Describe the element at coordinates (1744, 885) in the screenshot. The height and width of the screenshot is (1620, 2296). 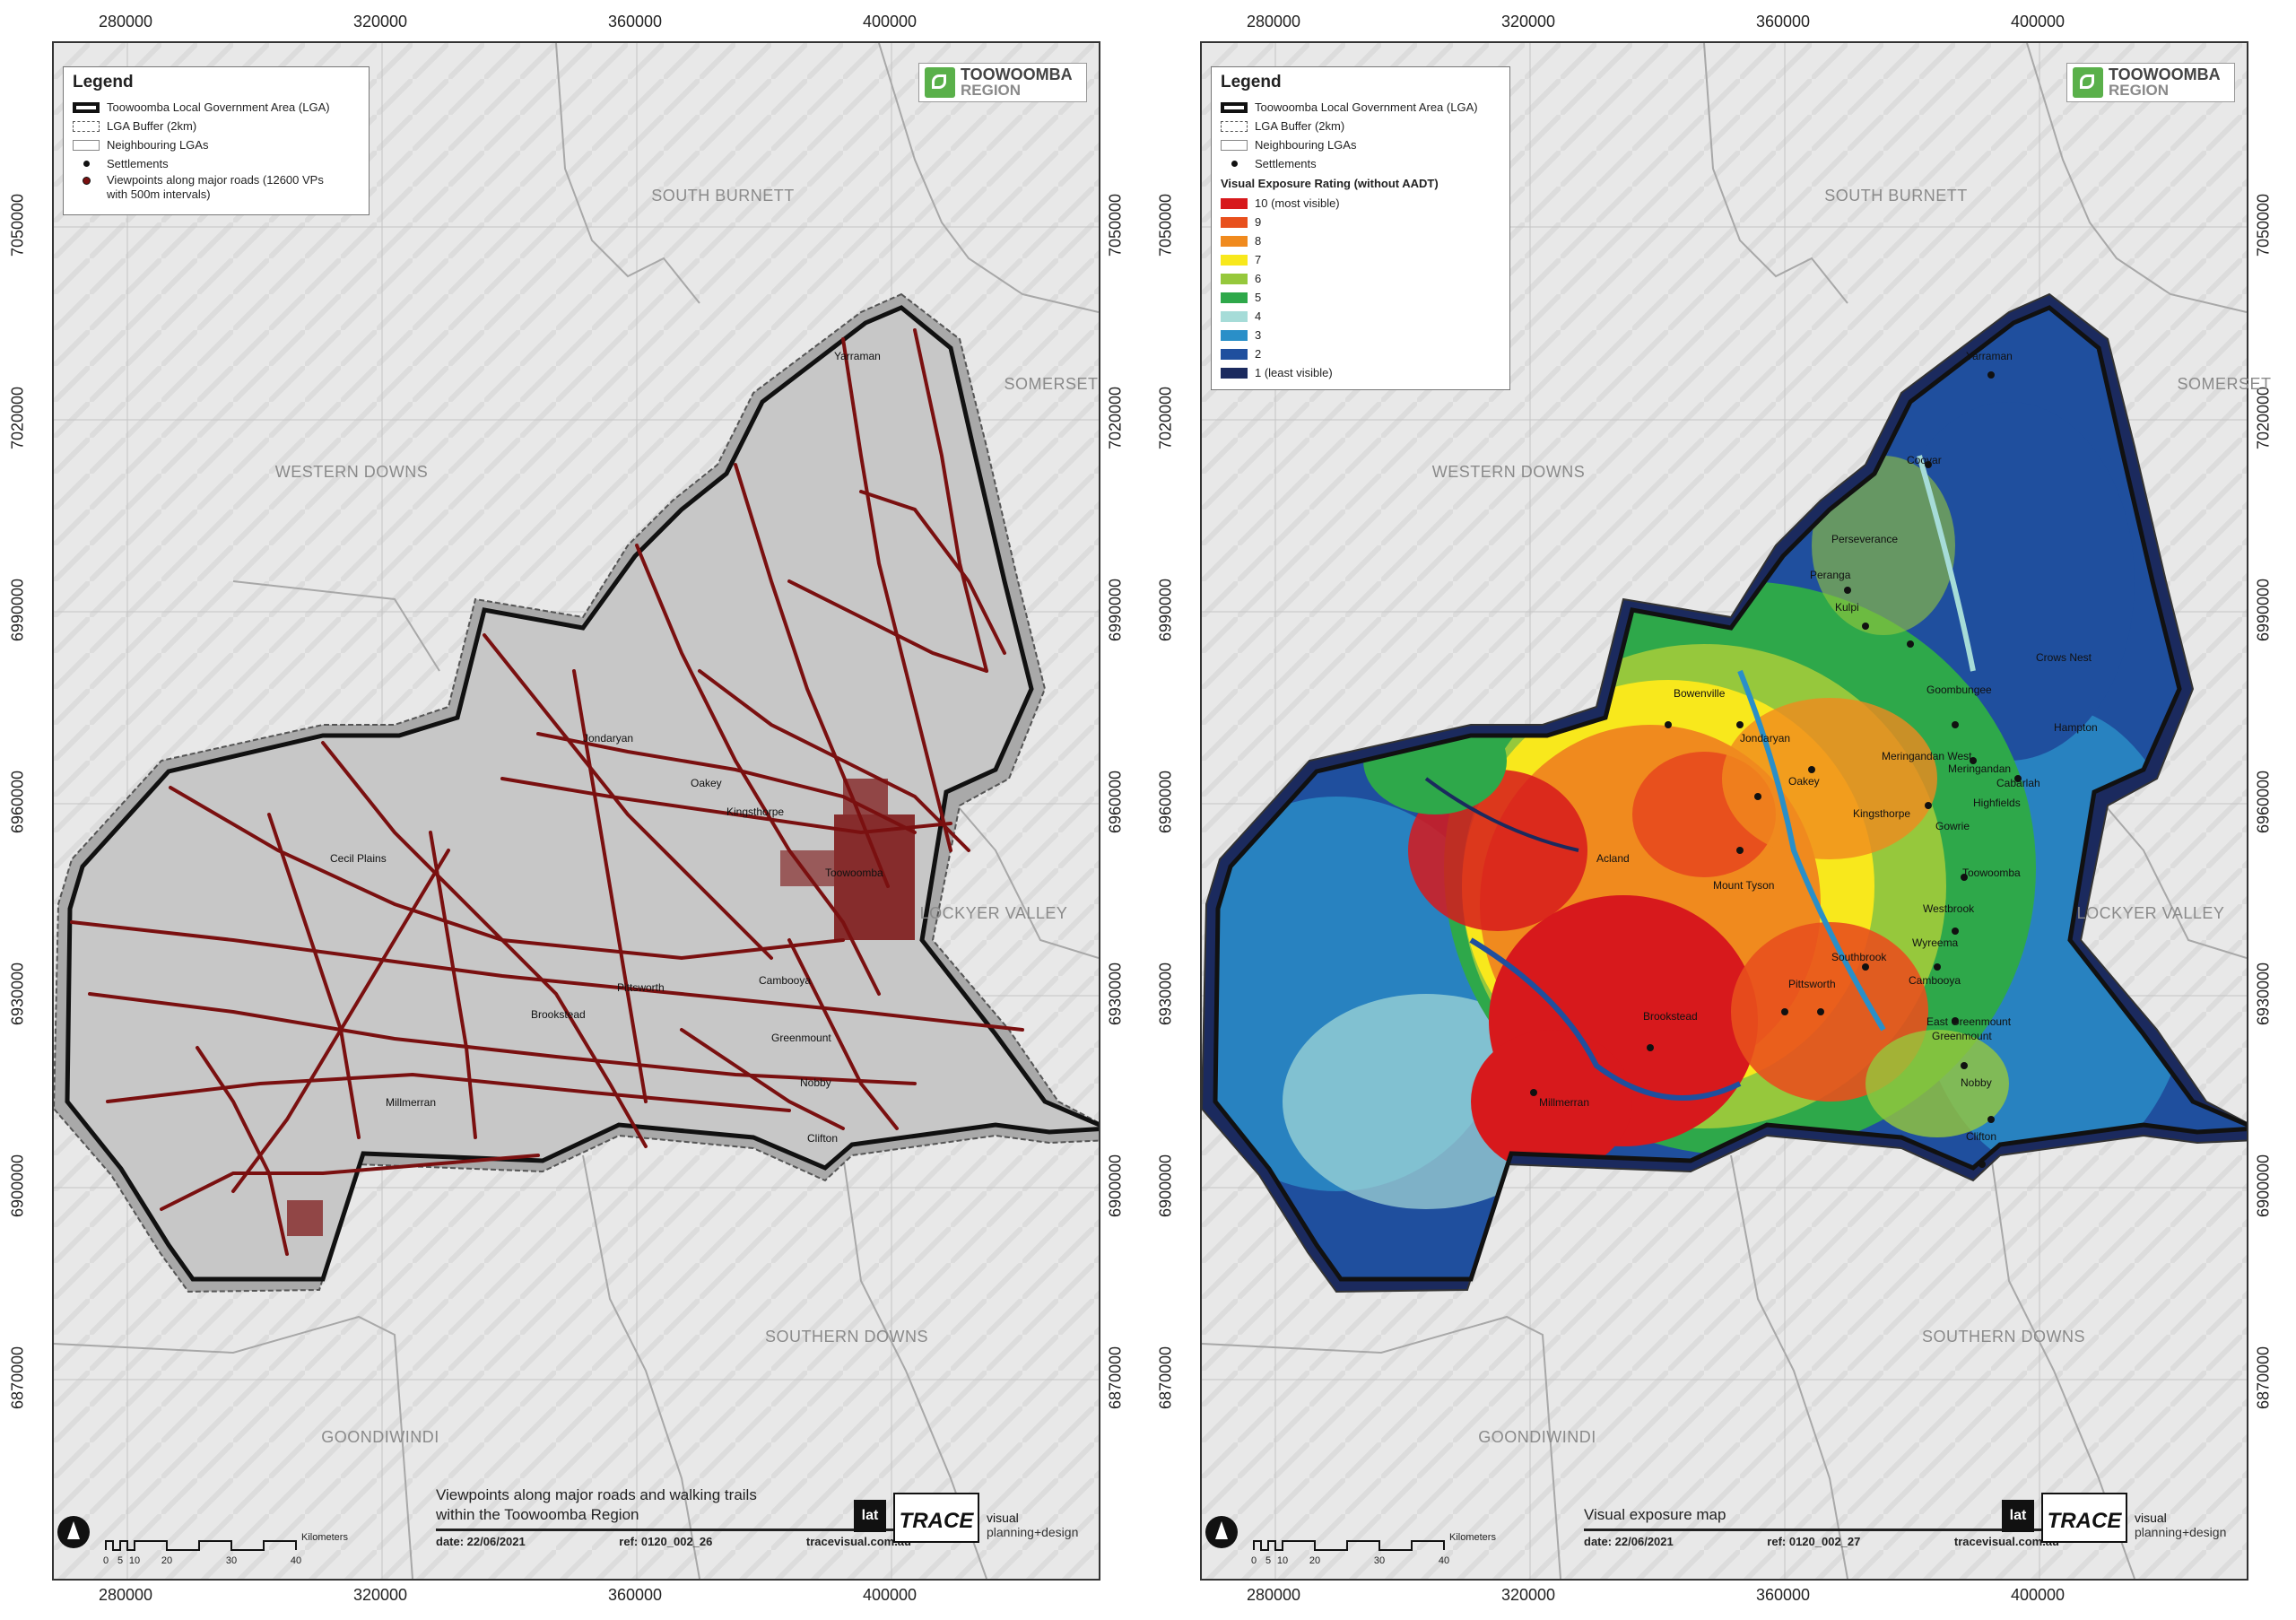
I see `settlement-label: Mount Tyson` at that location.